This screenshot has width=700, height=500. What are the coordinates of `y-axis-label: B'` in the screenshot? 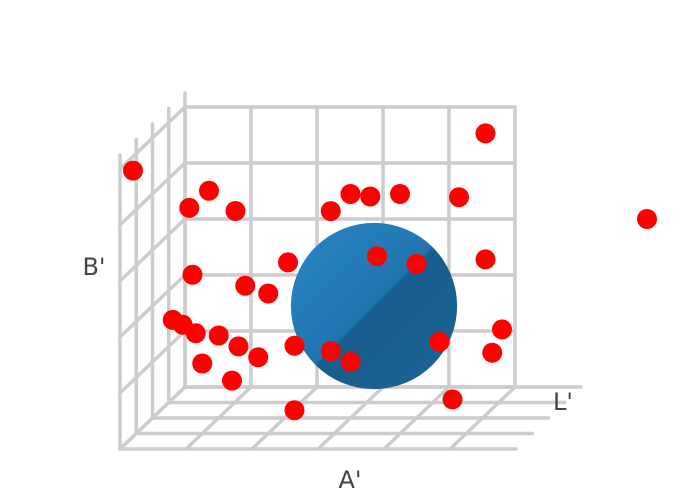 It's located at (93, 267).